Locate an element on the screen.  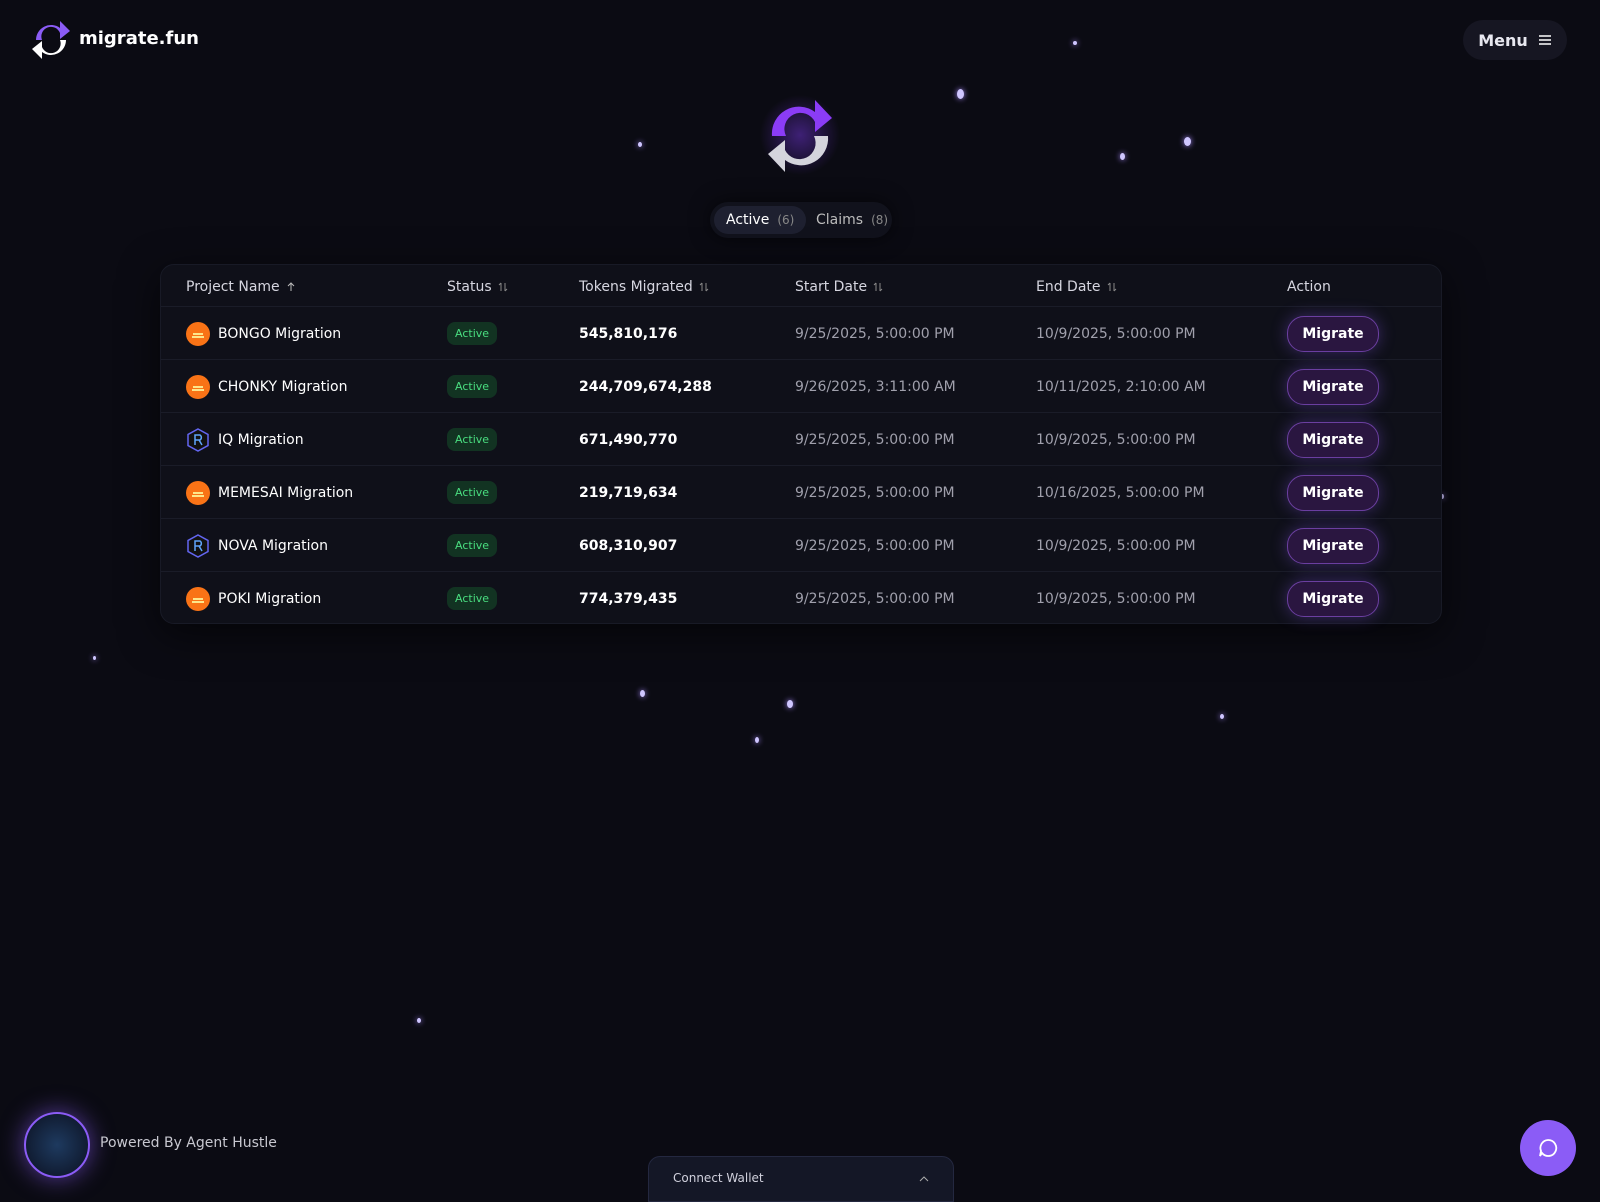
project-cell: IQ Migration is located at coordinates (245, 439).